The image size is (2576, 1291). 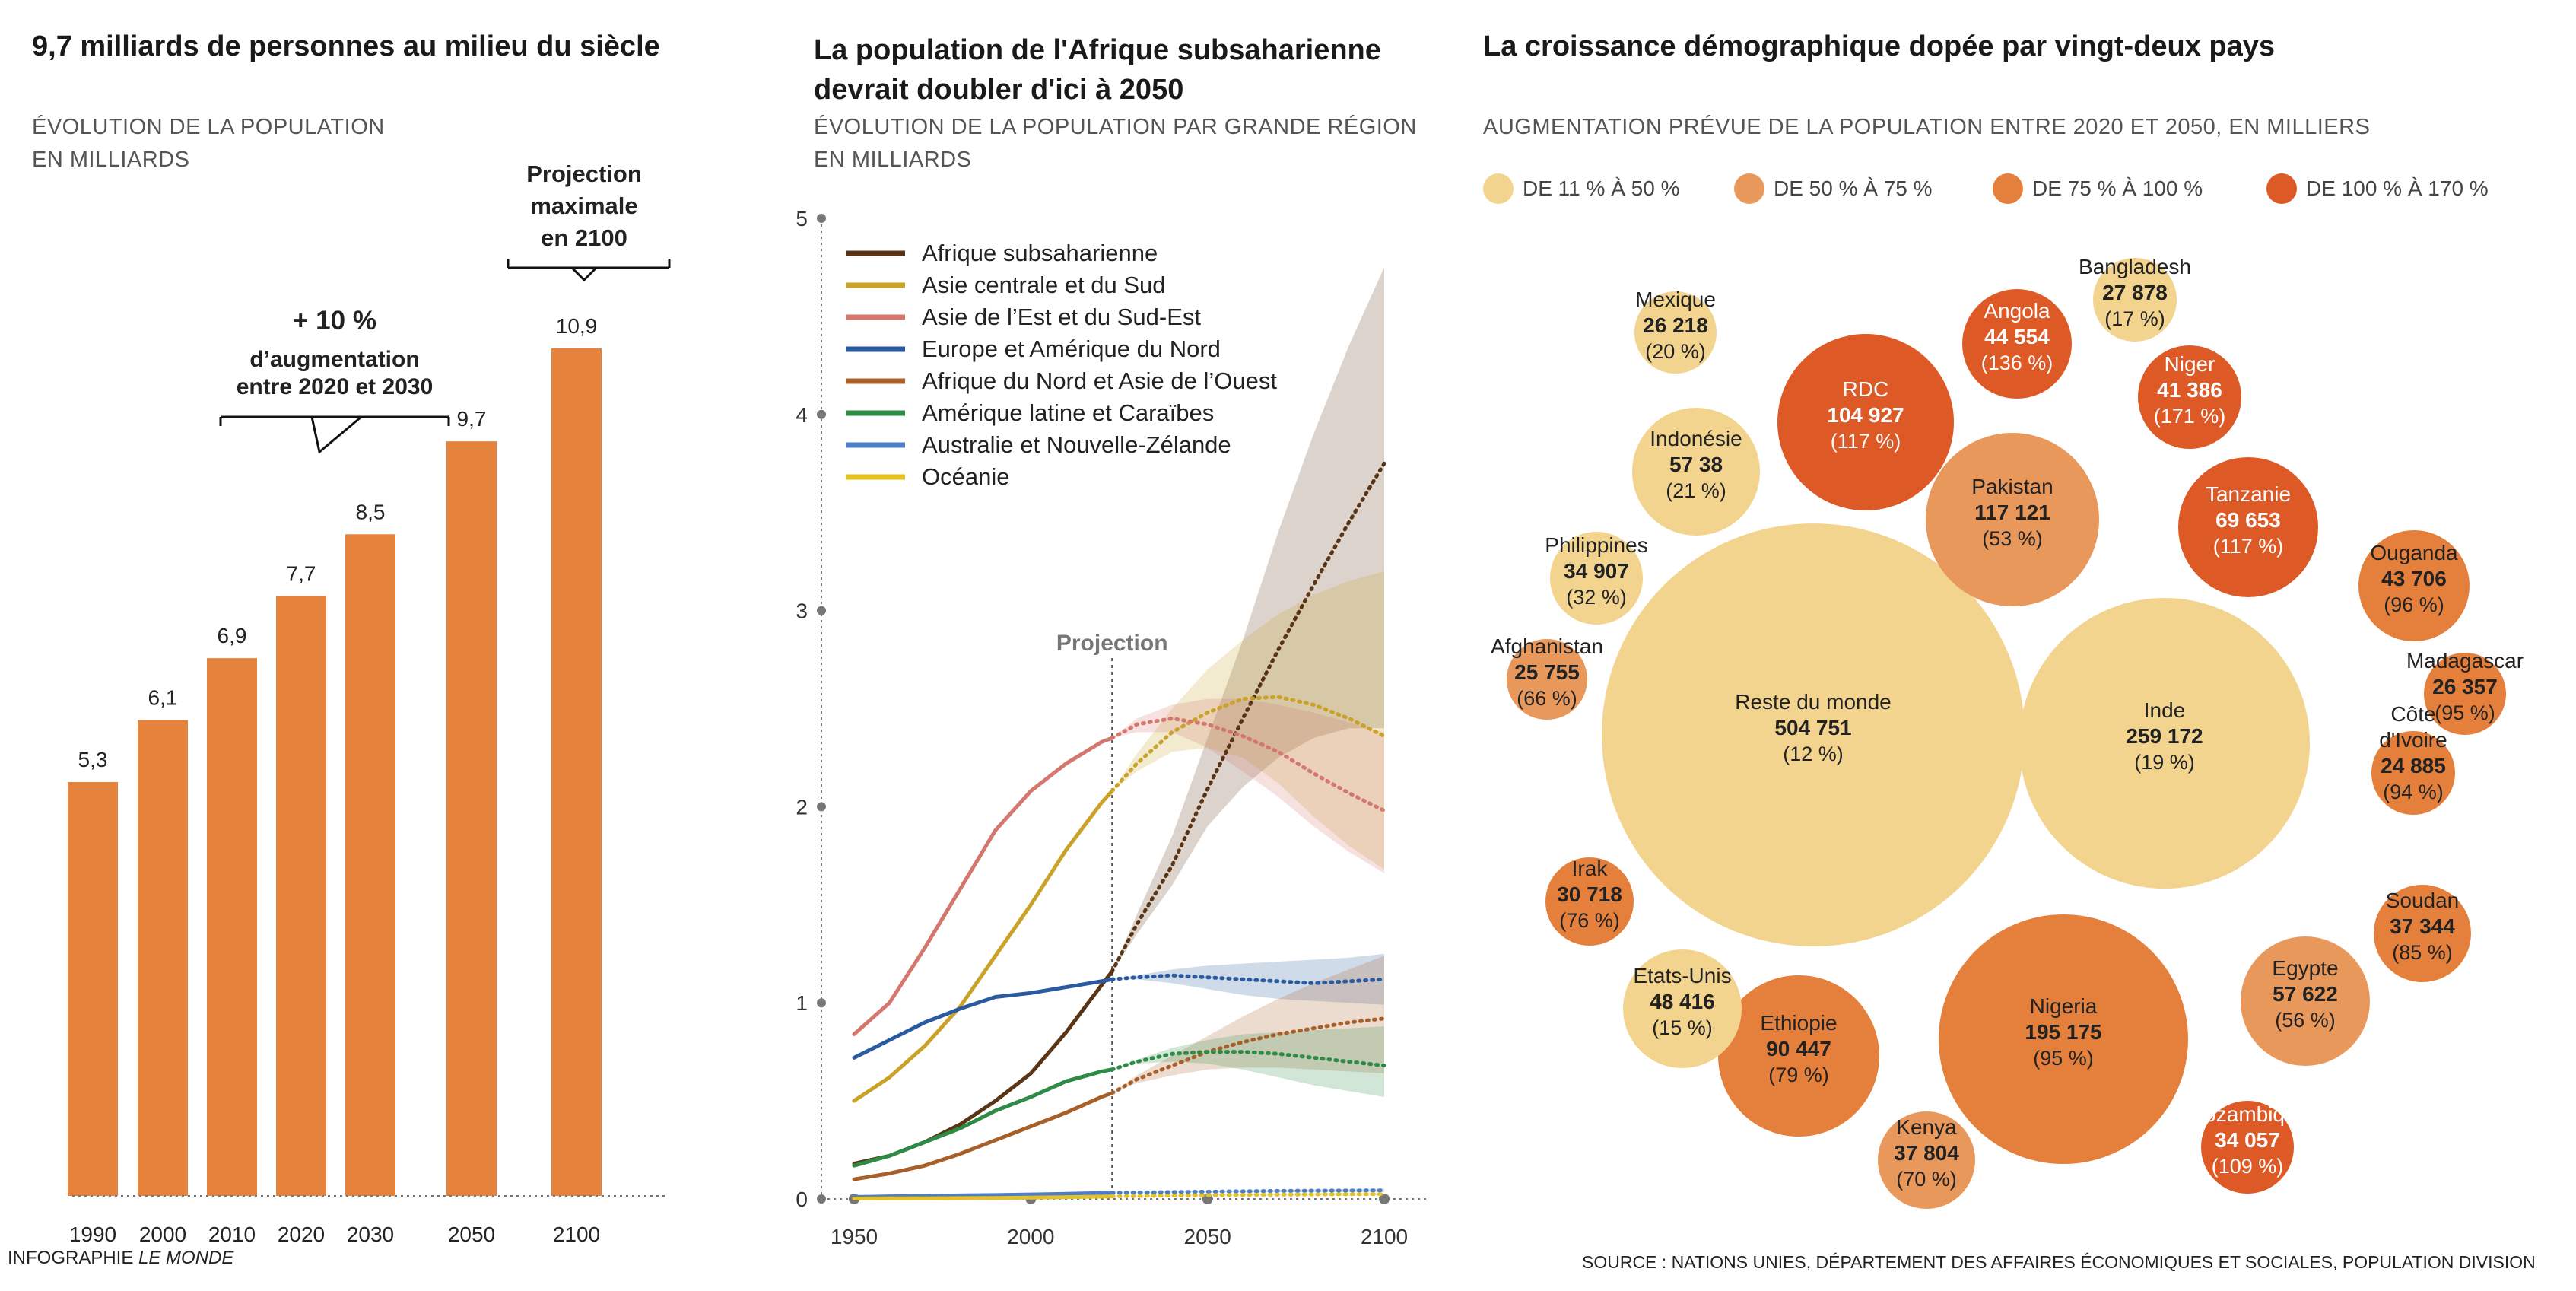 What do you see at coordinates (2117, 188) in the screenshot?
I see `legend-label: DE 75 % À 100 %` at bounding box center [2117, 188].